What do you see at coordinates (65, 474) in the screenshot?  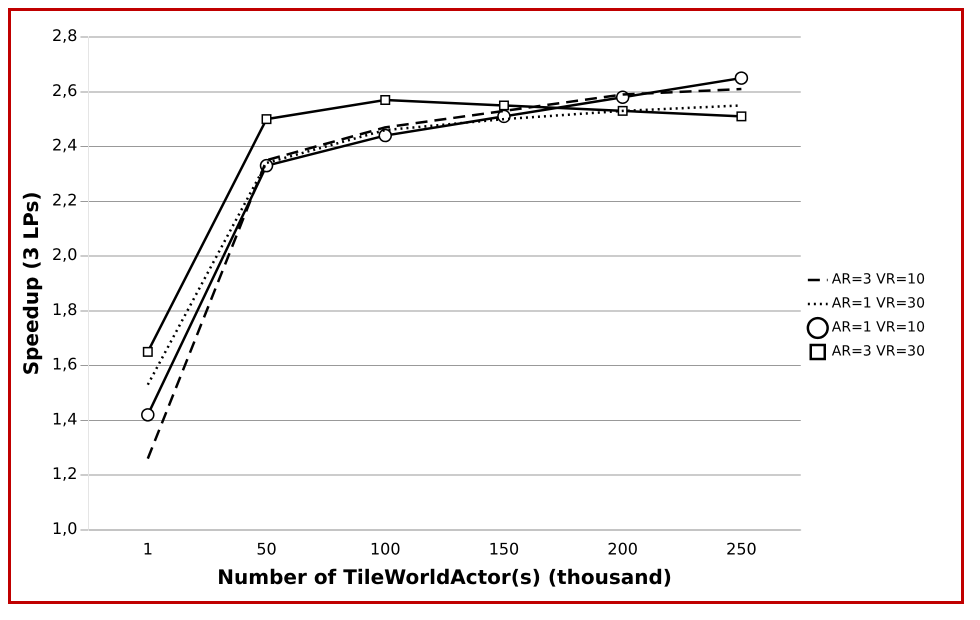 I see `y-tick-label: 1,2` at bounding box center [65, 474].